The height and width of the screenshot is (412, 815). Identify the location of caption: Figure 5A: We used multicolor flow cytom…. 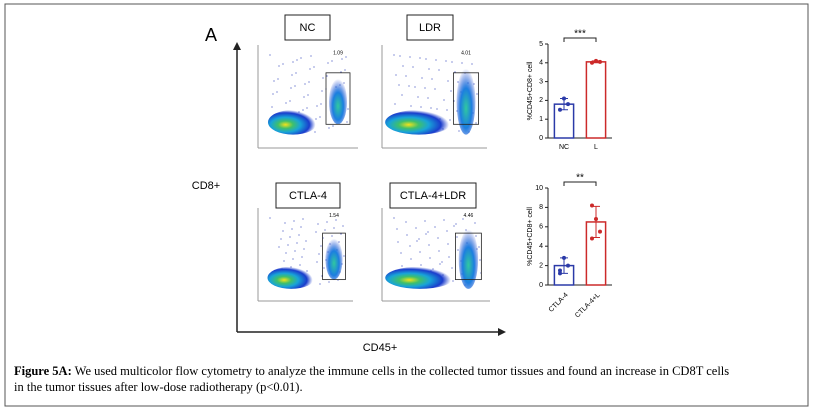
(371, 371).